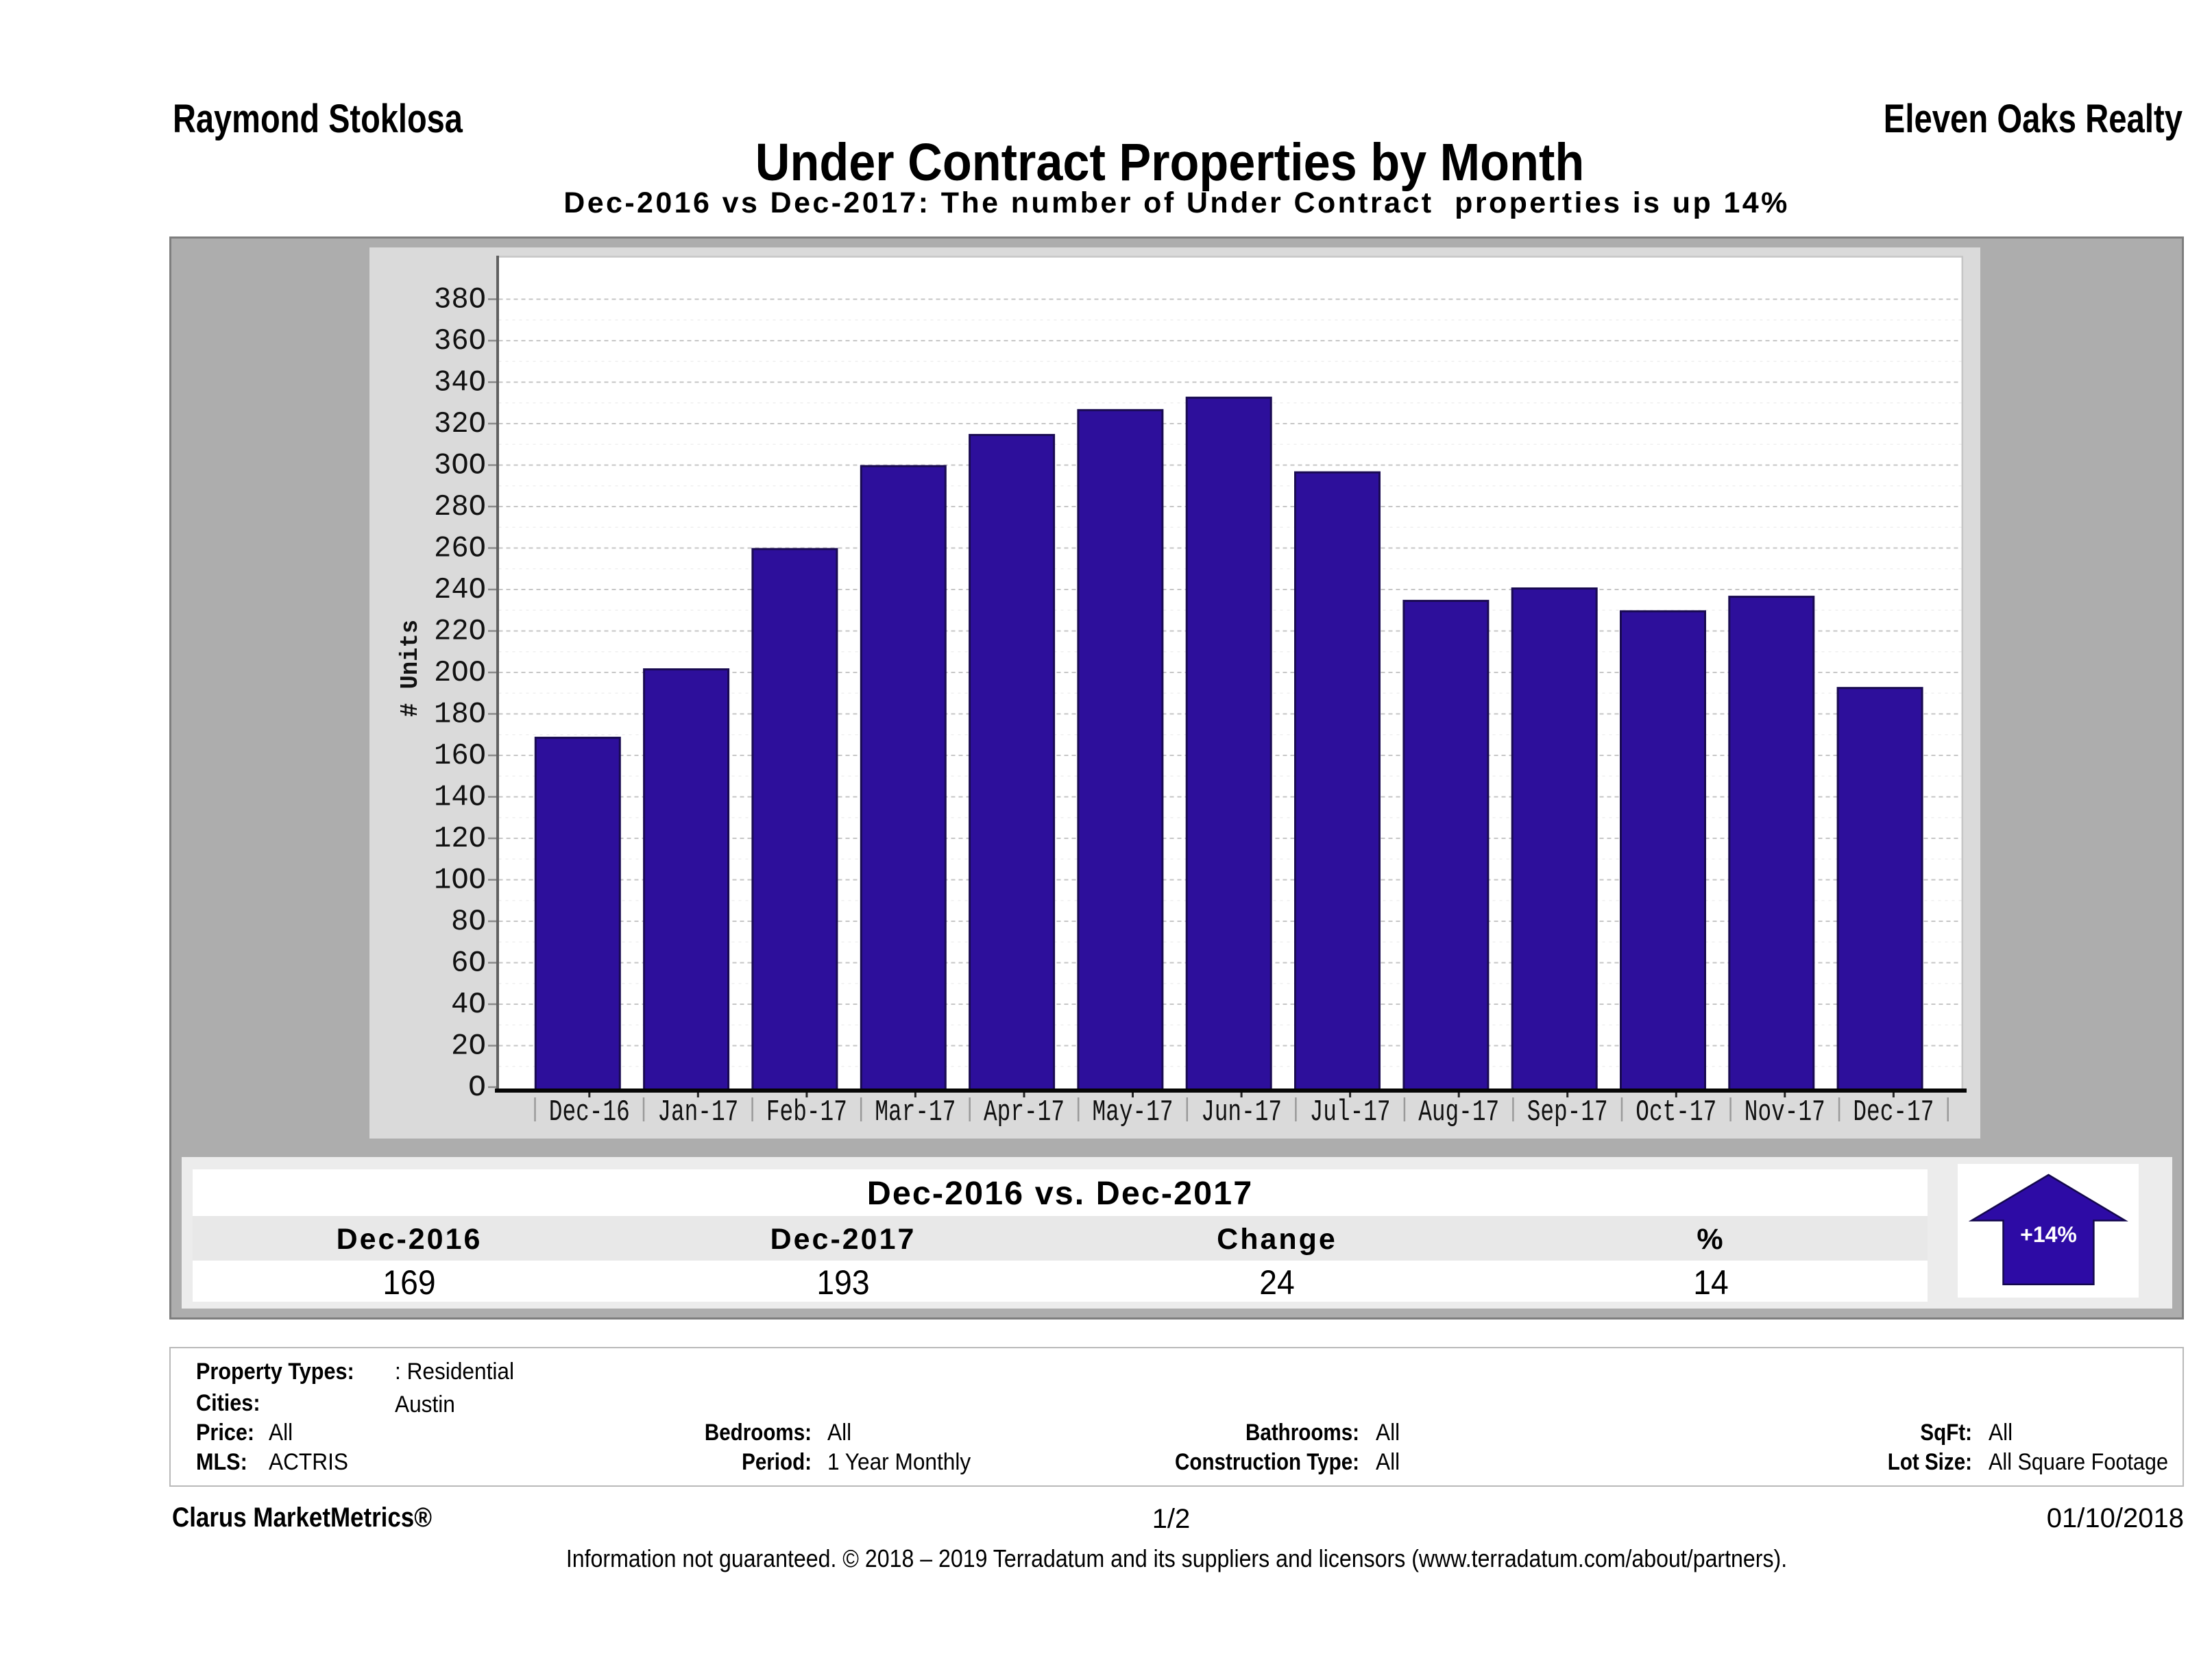  What do you see at coordinates (460, 673) in the screenshot?
I see `svg-text: 2OO` at bounding box center [460, 673].